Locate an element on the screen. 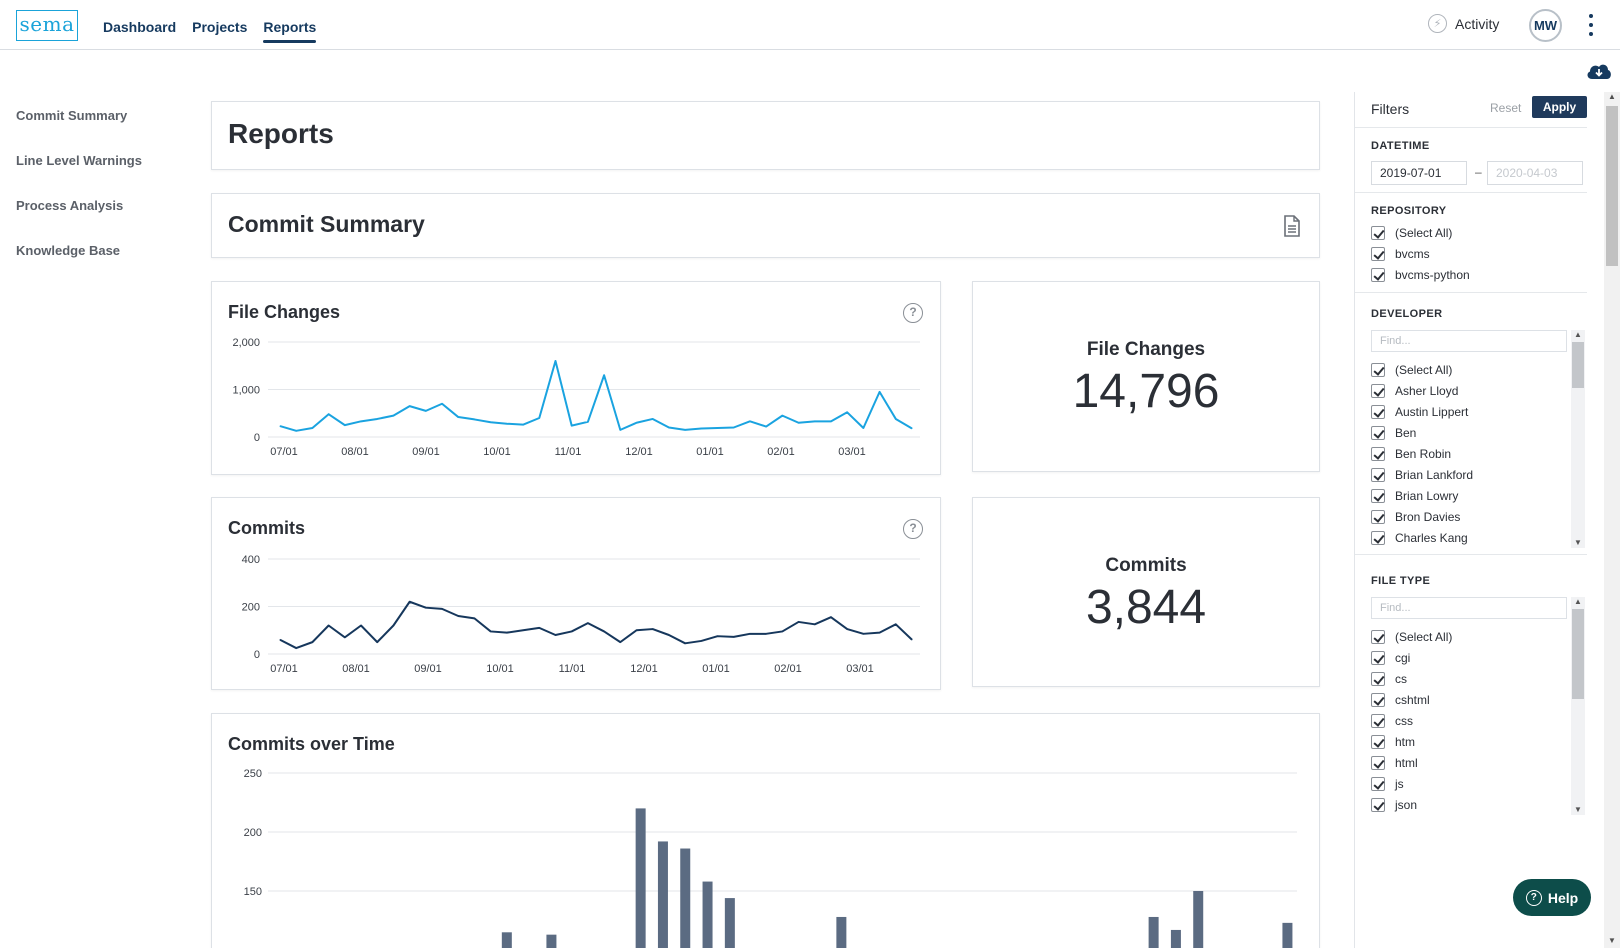 This screenshot has height=948, width=1620. filetype-option-label: cs is located at coordinates (1401, 678).